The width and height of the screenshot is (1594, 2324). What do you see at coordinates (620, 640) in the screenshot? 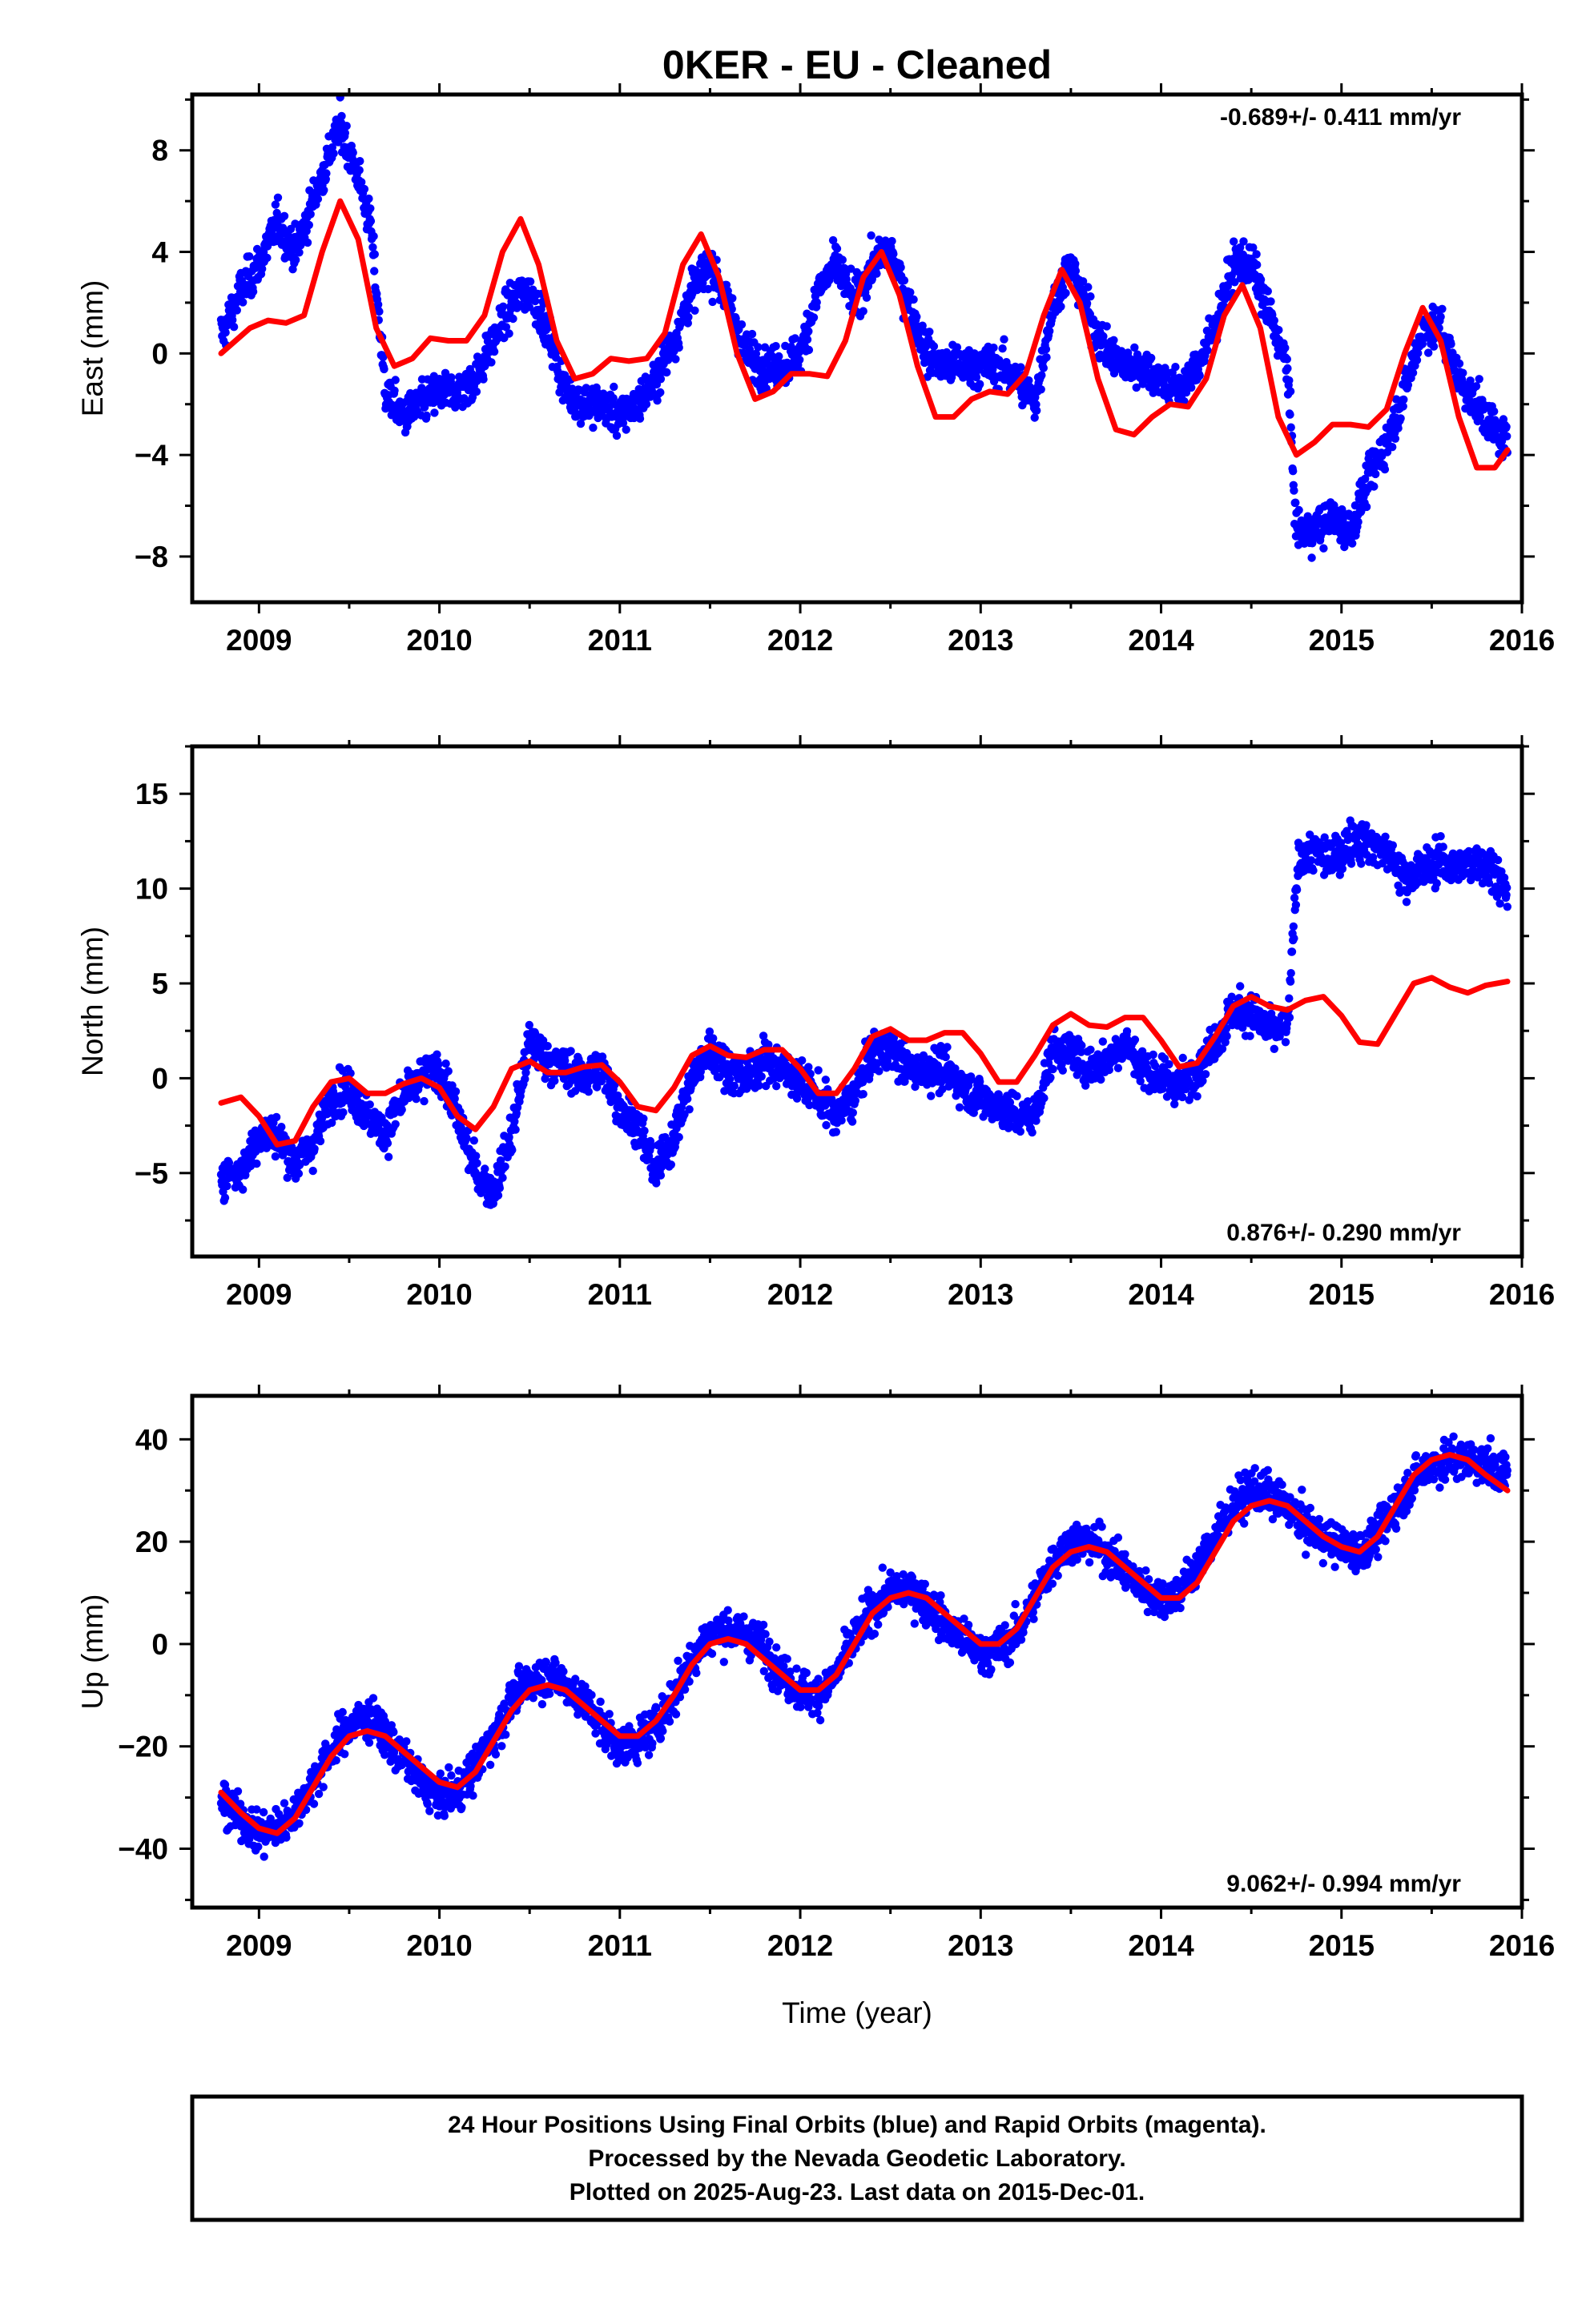
I see `x-tick-label: 2011` at bounding box center [620, 640].